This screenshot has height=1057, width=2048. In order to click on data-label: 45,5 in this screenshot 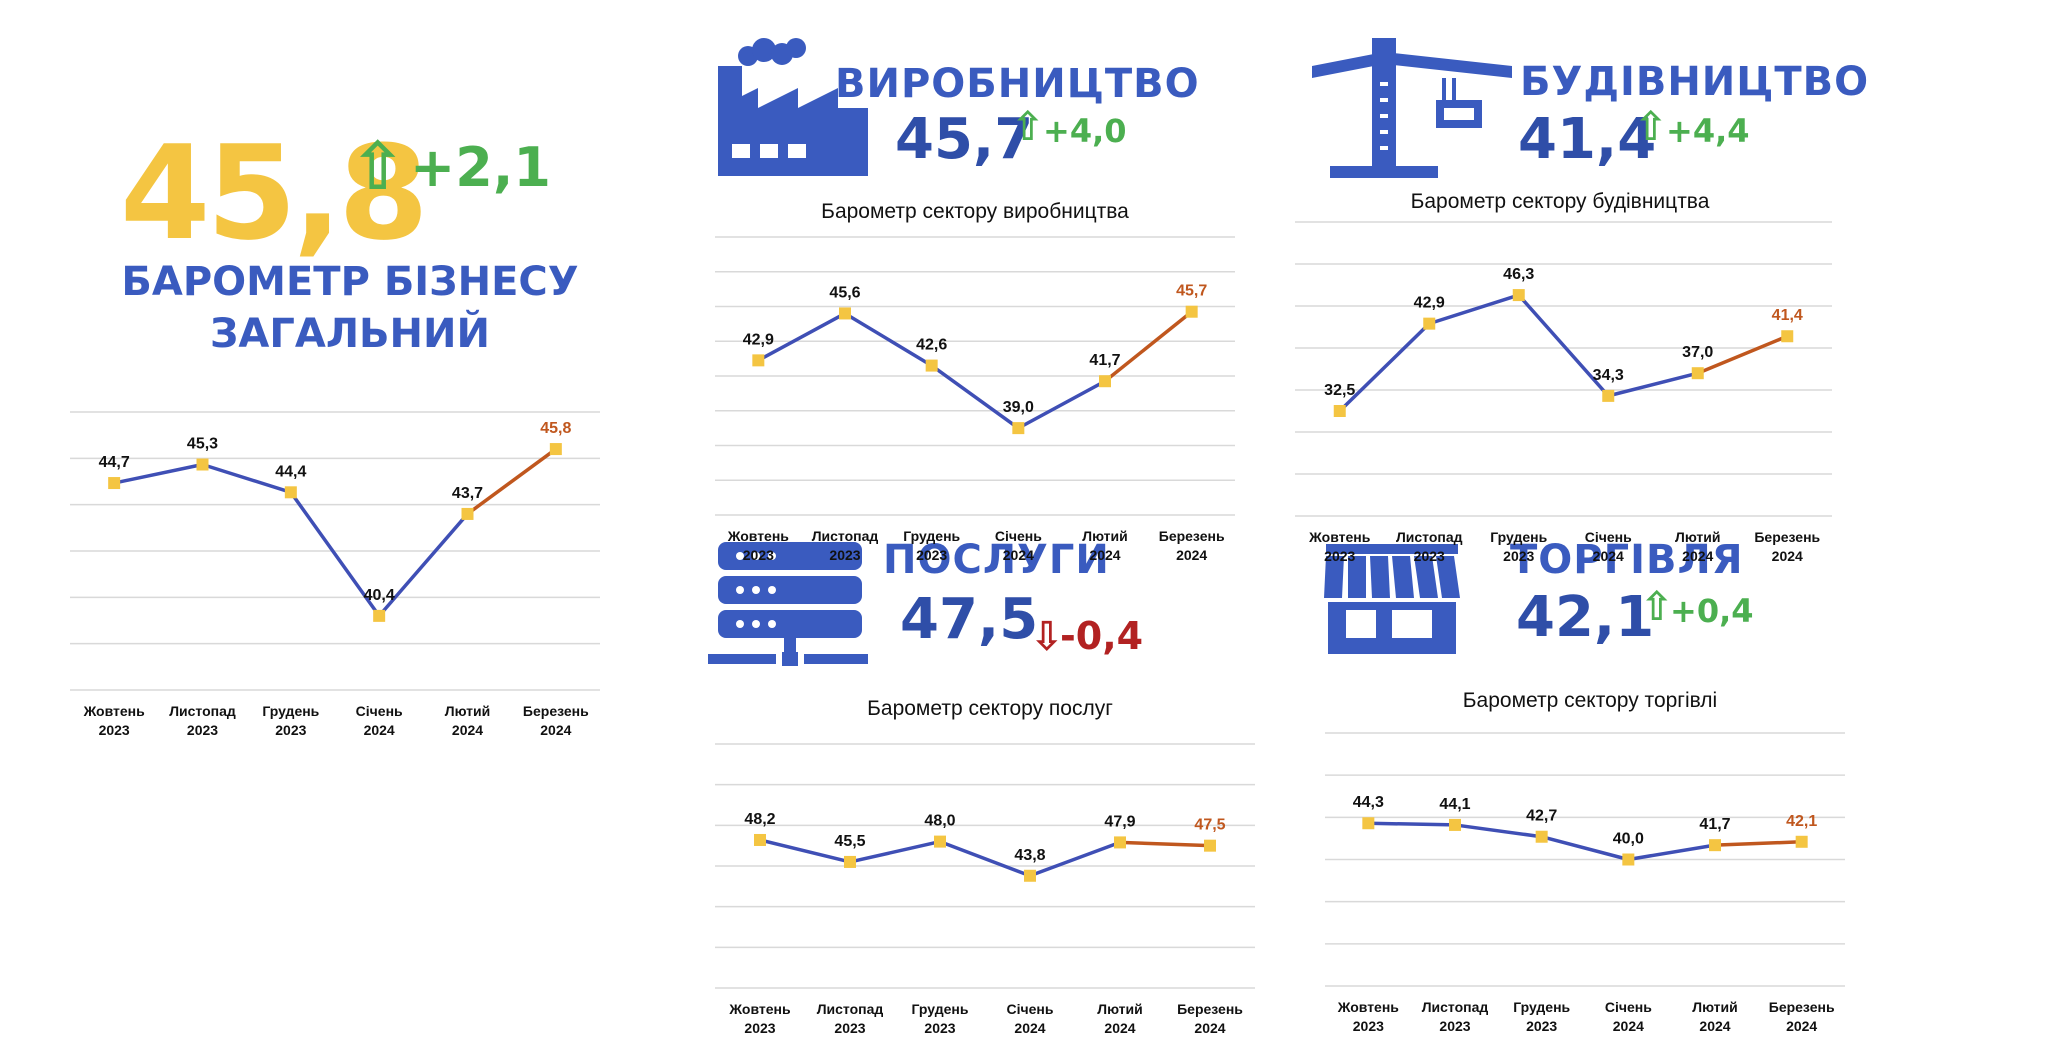, I will do `click(849, 841)`.